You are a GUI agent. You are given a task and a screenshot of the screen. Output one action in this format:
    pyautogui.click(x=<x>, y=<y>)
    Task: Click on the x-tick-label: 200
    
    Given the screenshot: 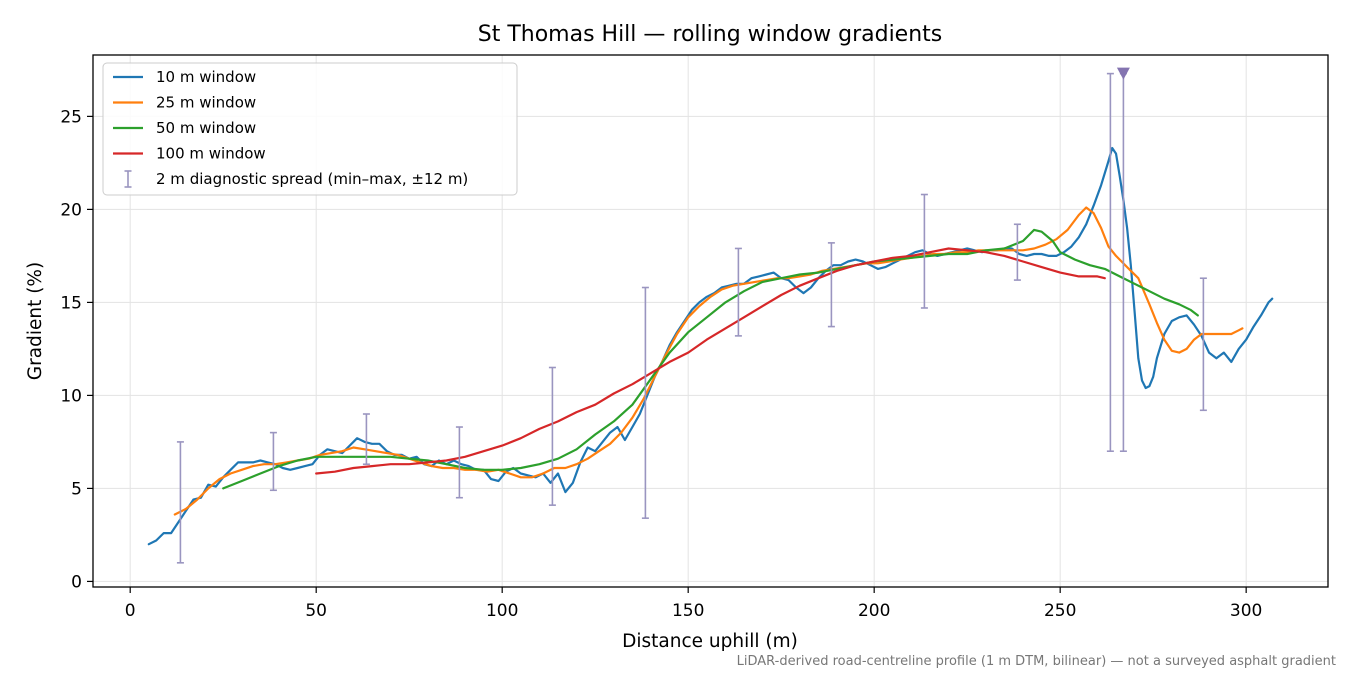 What is the action you would take?
    pyautogui.click(x=874, y=611)
    